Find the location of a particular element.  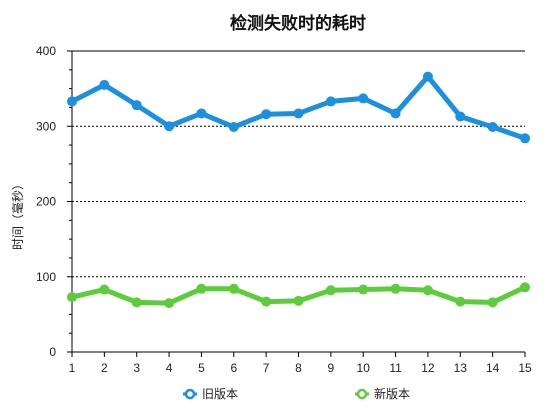

legend-label: 旧版本 is located at coordinates (220, 394).